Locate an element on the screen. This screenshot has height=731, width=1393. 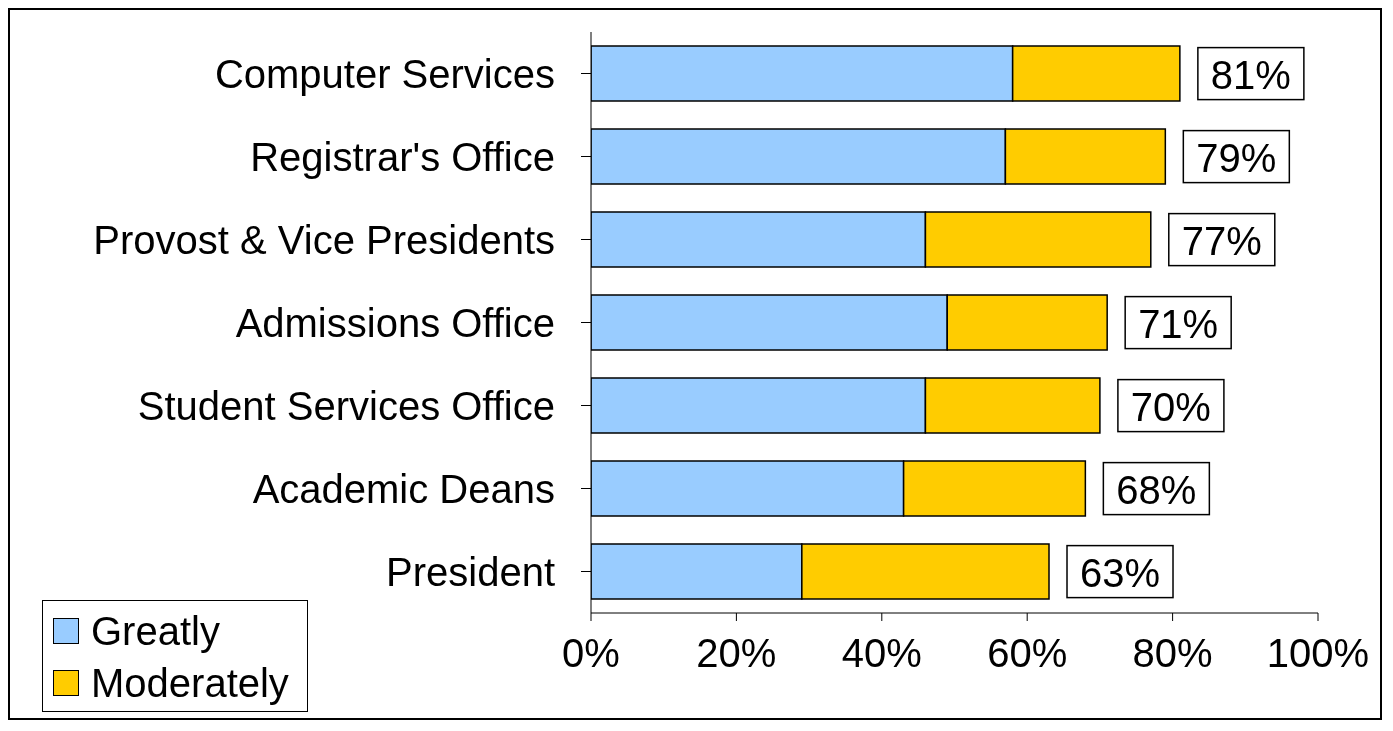
x-tick-label: 40% is located at coordinates (881, 653).